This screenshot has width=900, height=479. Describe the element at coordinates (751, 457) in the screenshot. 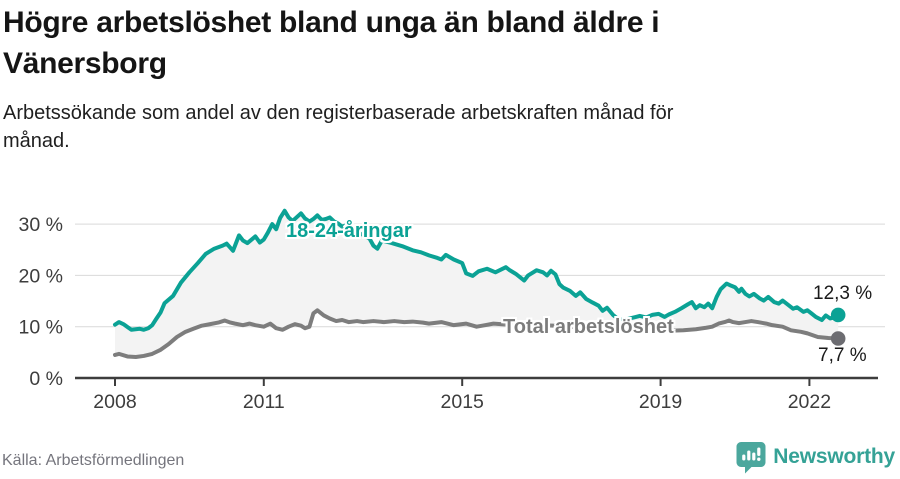

I see `newsworthy-badge-icon` at that location.